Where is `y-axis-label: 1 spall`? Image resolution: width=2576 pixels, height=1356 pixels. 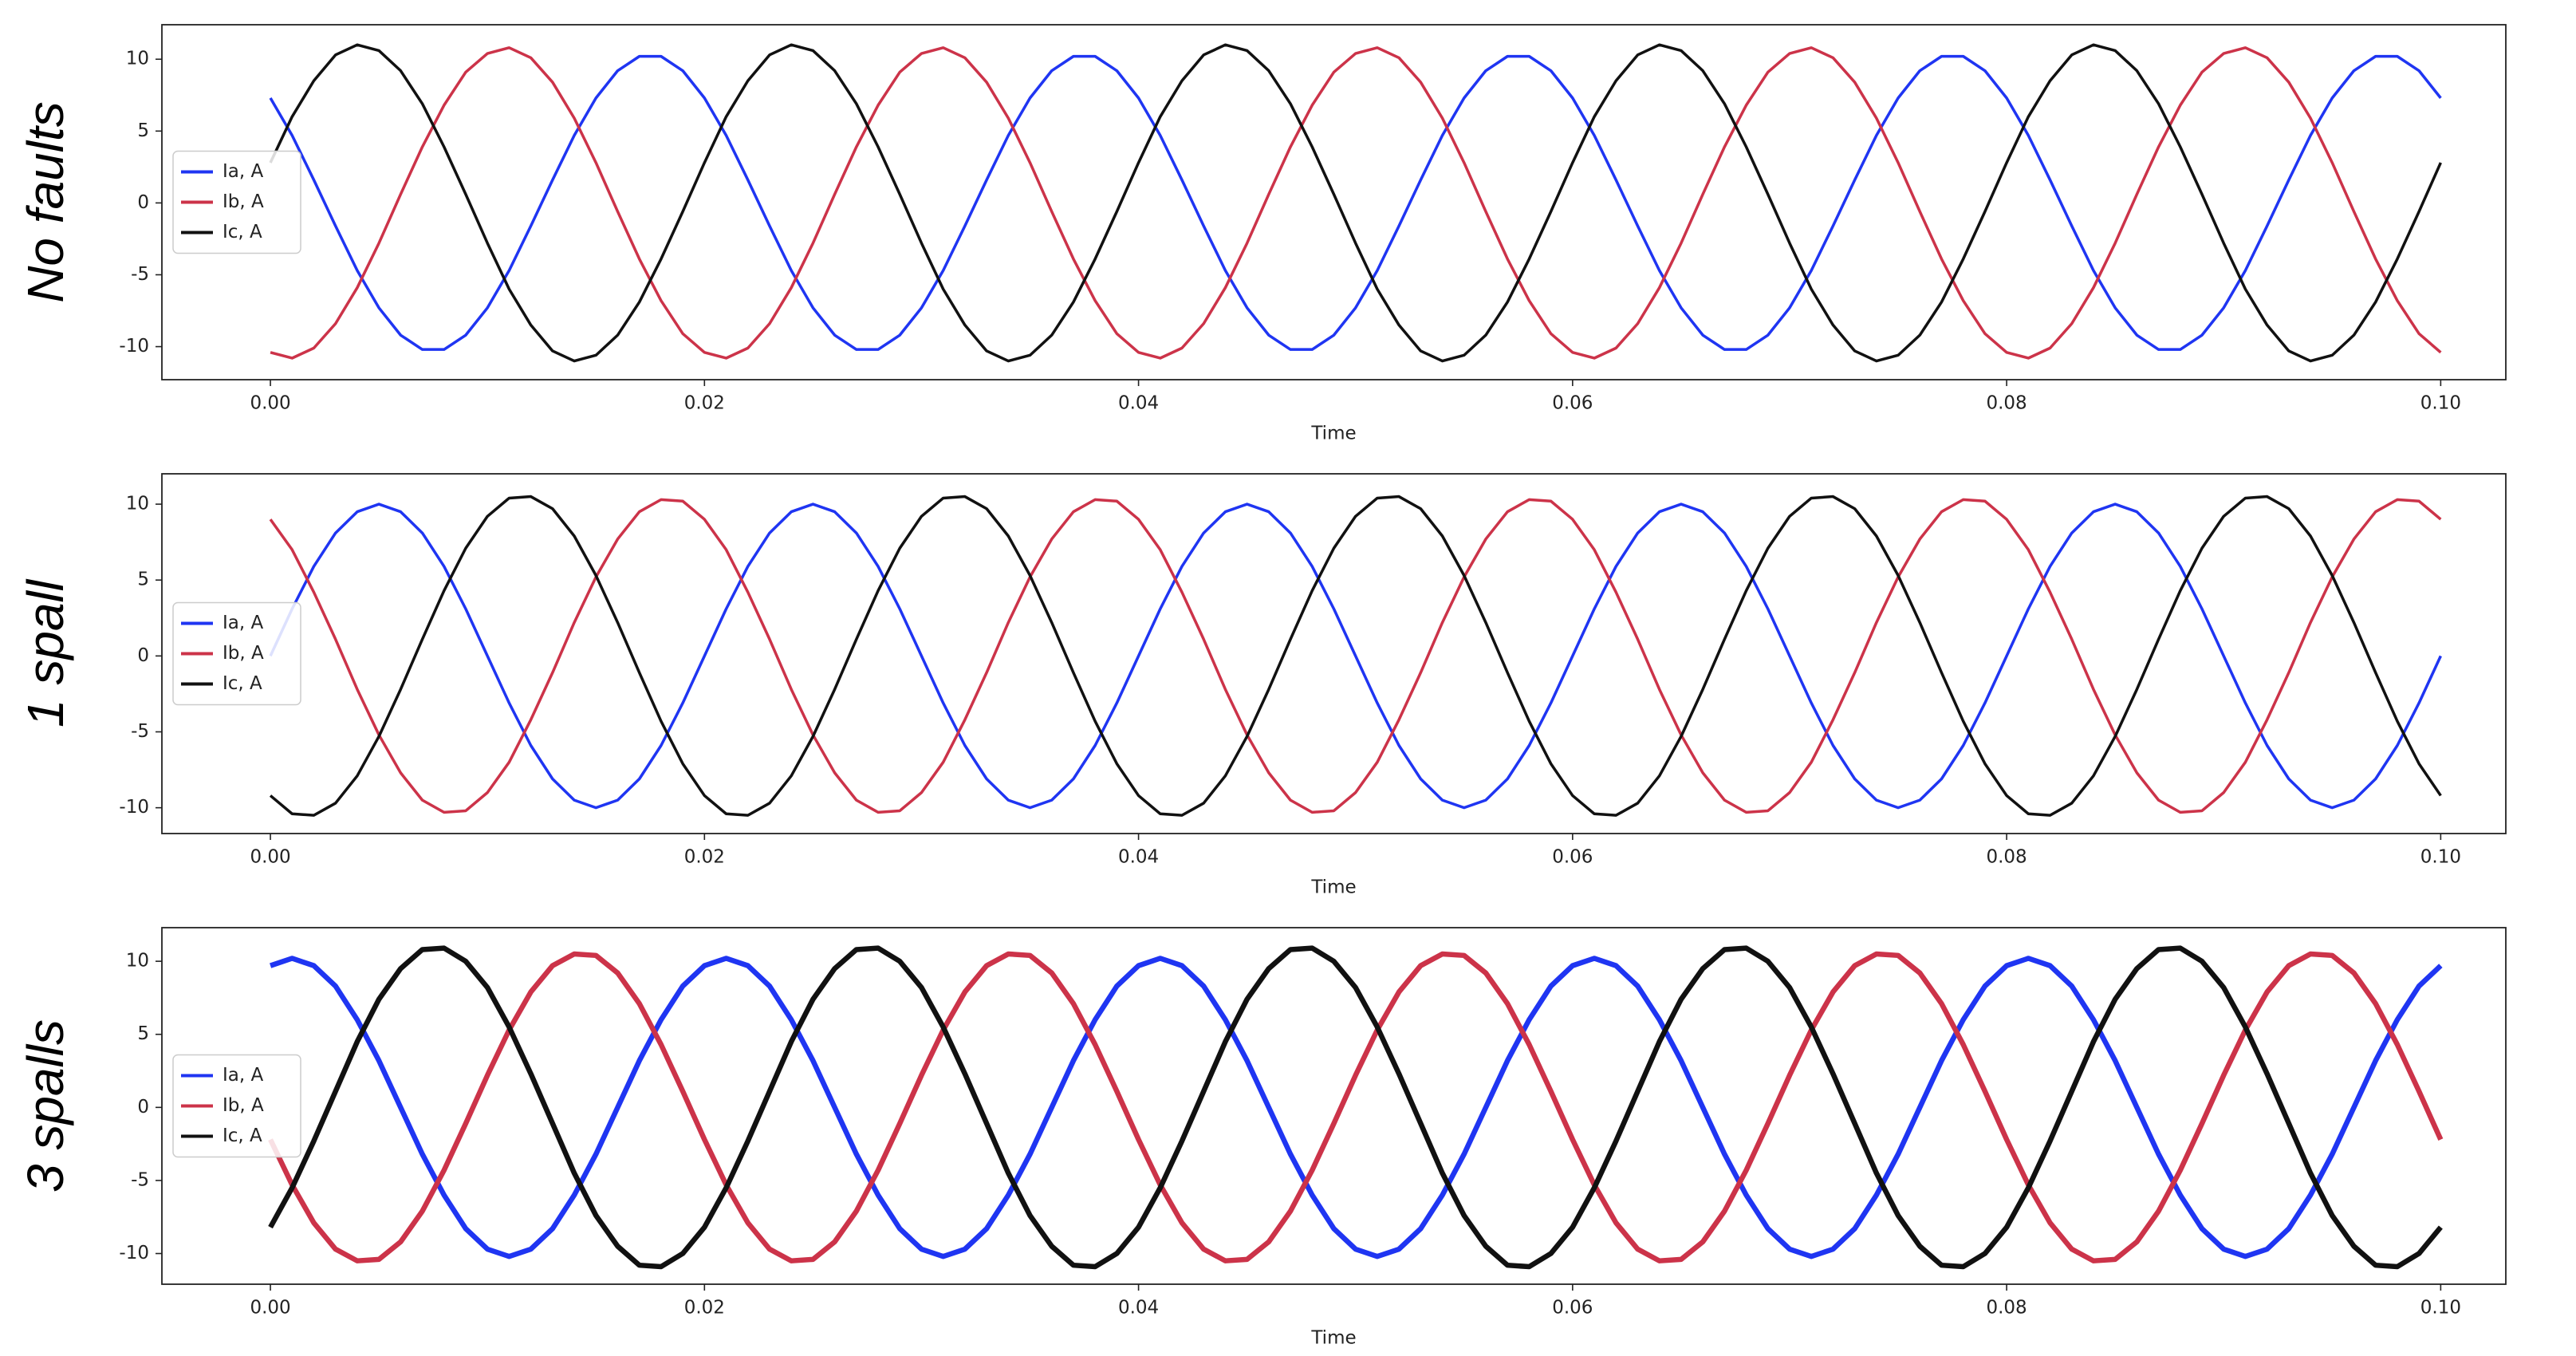 y-axis-label: 1 spall is located at coordinates (45, 652).